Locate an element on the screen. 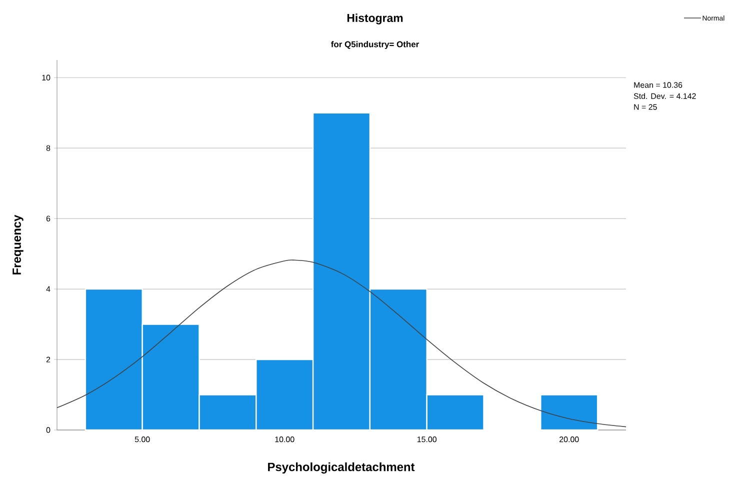 Image resolution: width=751 pixels, height=479 pixels. chart-title: Histogram is located at coordinates (375, 19).